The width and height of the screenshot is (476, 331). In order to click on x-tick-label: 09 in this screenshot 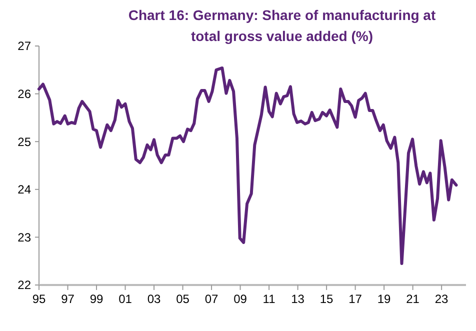, I will do `click(241, 299)`.